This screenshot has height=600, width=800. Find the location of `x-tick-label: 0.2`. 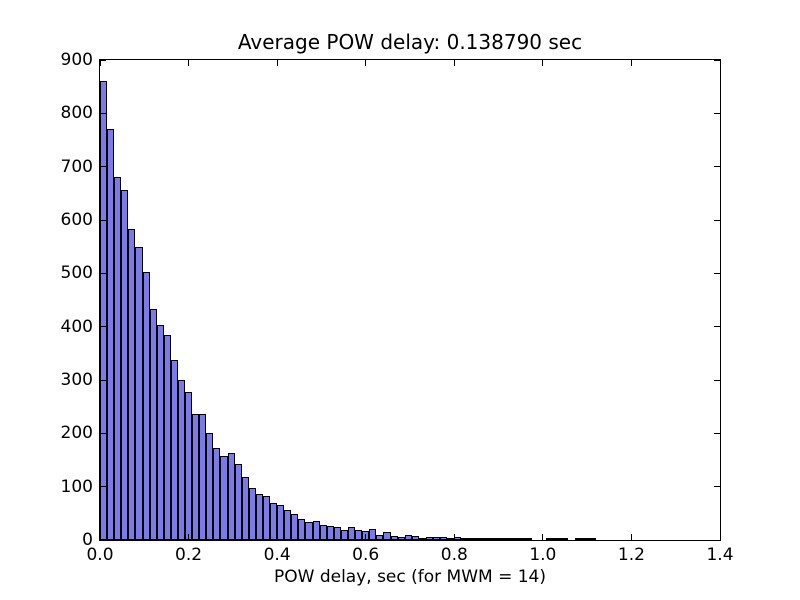

x-tick-label: 0.2 is located at coordinates (189, 555).